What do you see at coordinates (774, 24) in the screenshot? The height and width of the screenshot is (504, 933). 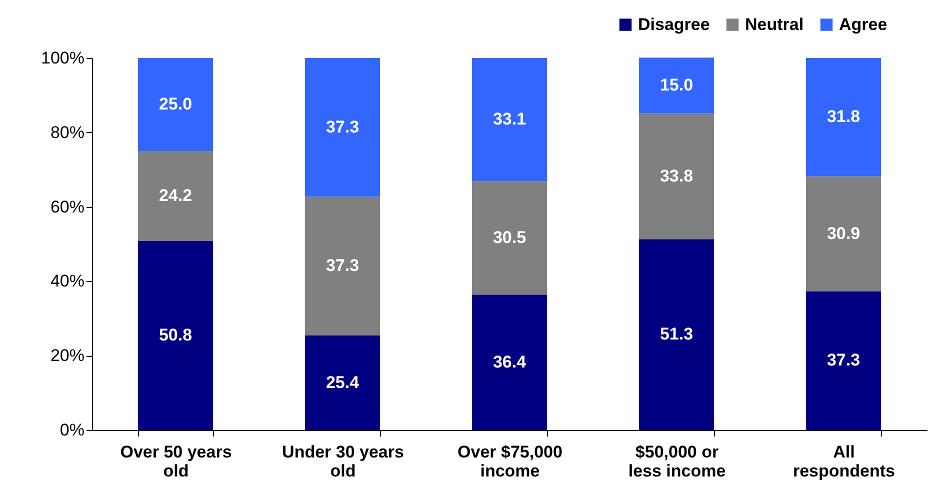 I see `legend-label: Neutral` at bounding box center [774, 24].